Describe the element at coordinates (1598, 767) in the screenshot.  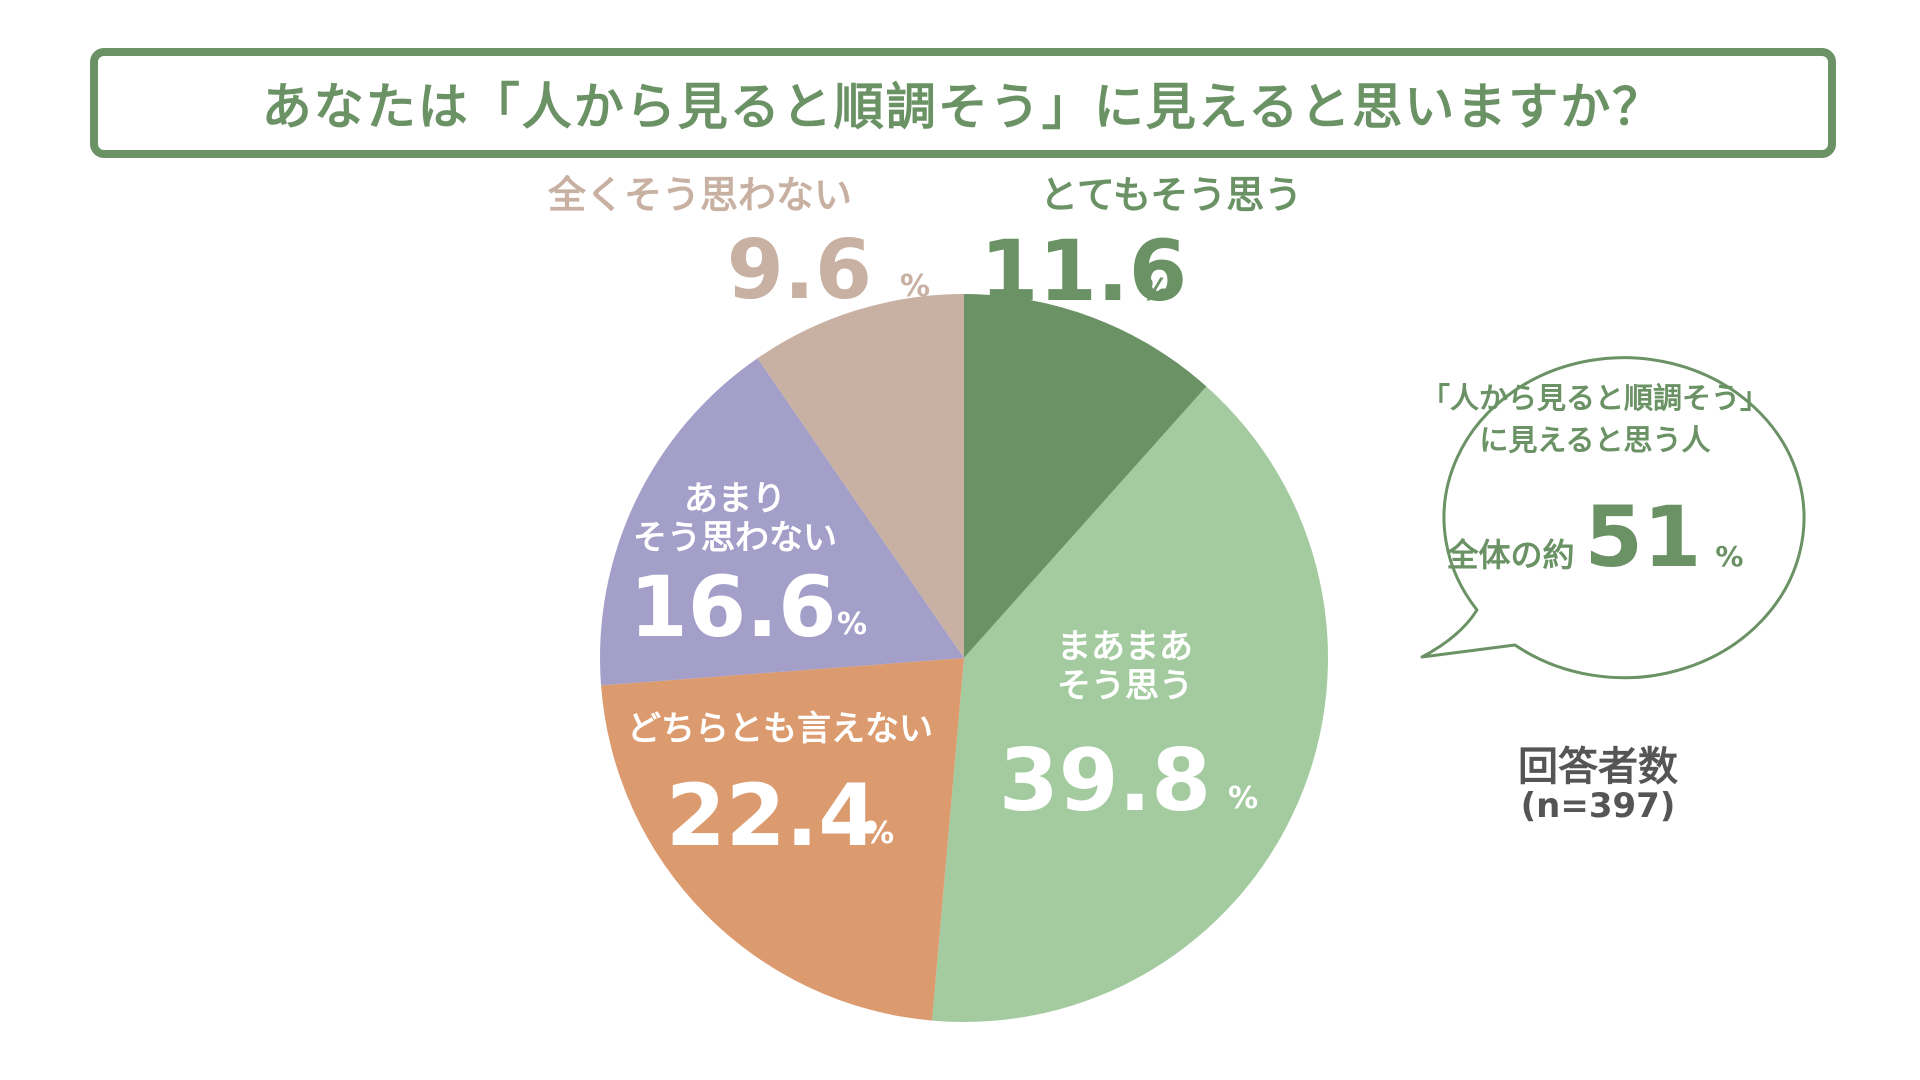
I see `respondents-label: 回答者数` at that location.